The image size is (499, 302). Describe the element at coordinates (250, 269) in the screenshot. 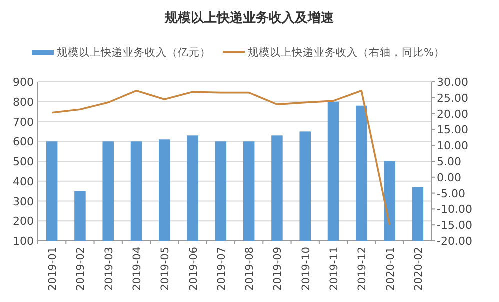

I see `x-tick-label: 2019-08` at that location.